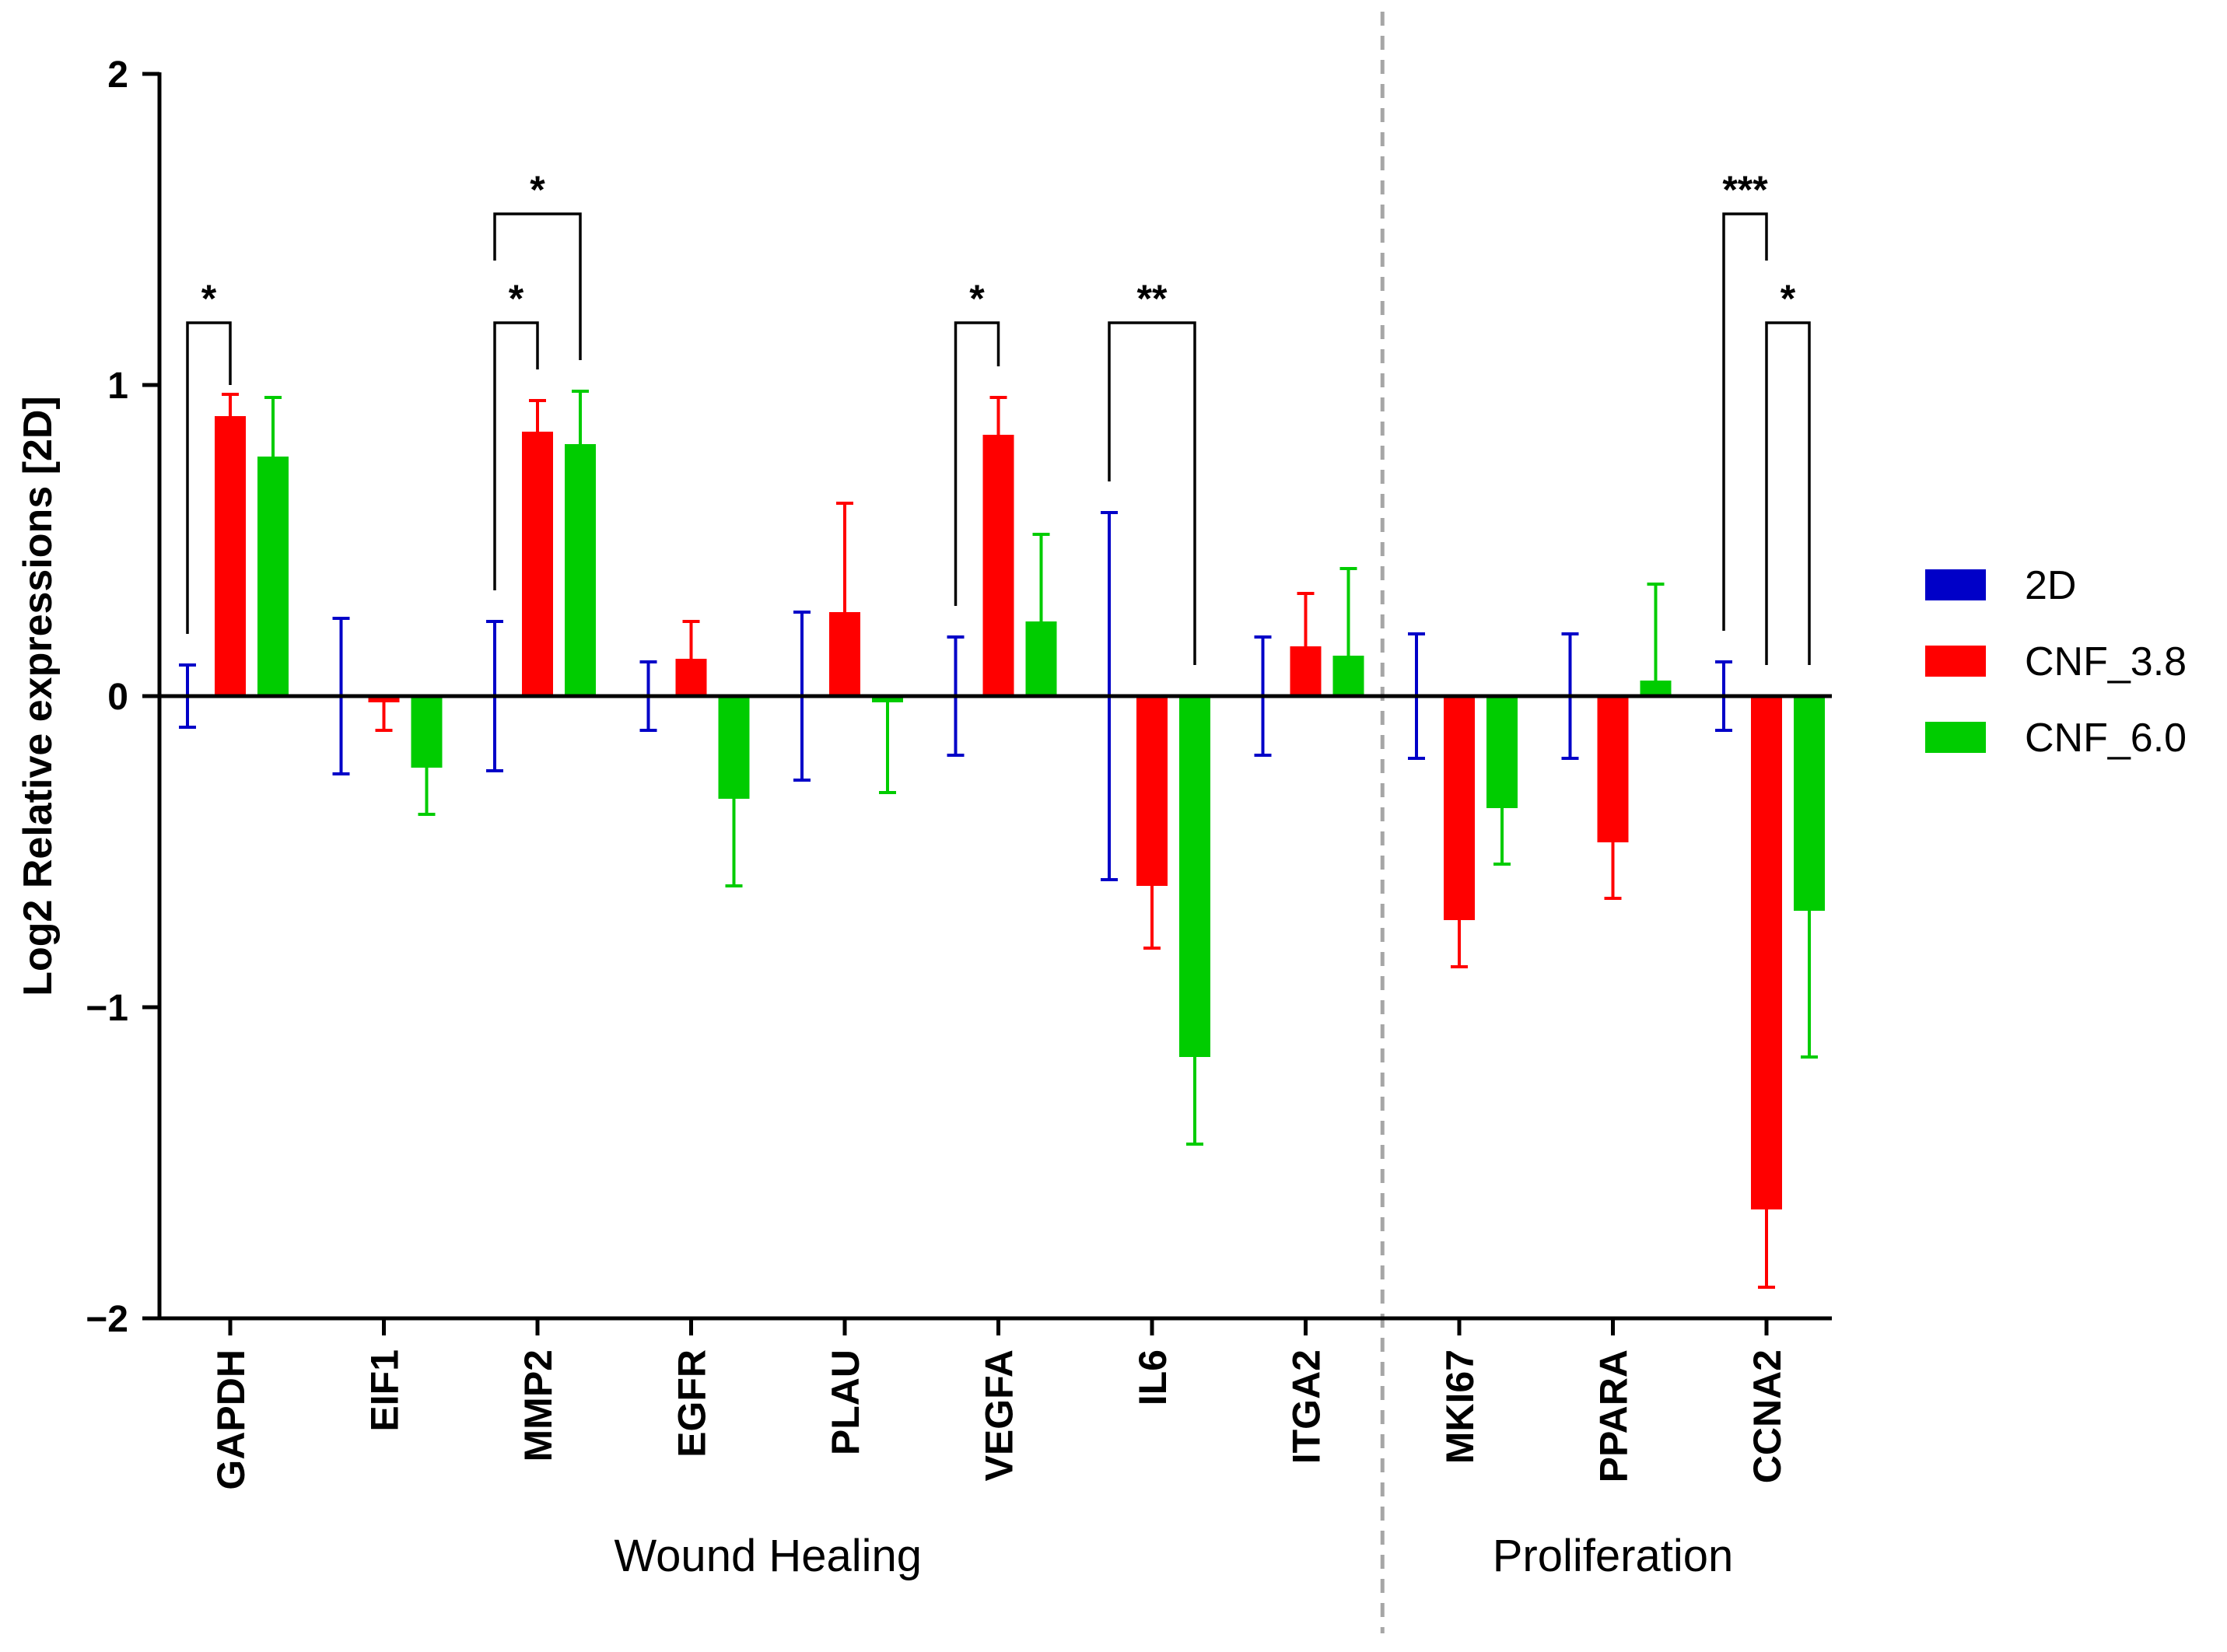 This screenshot has height=1652, width=2227. I want to click on legend-label: CNF_3.8, so click(2106, 662).